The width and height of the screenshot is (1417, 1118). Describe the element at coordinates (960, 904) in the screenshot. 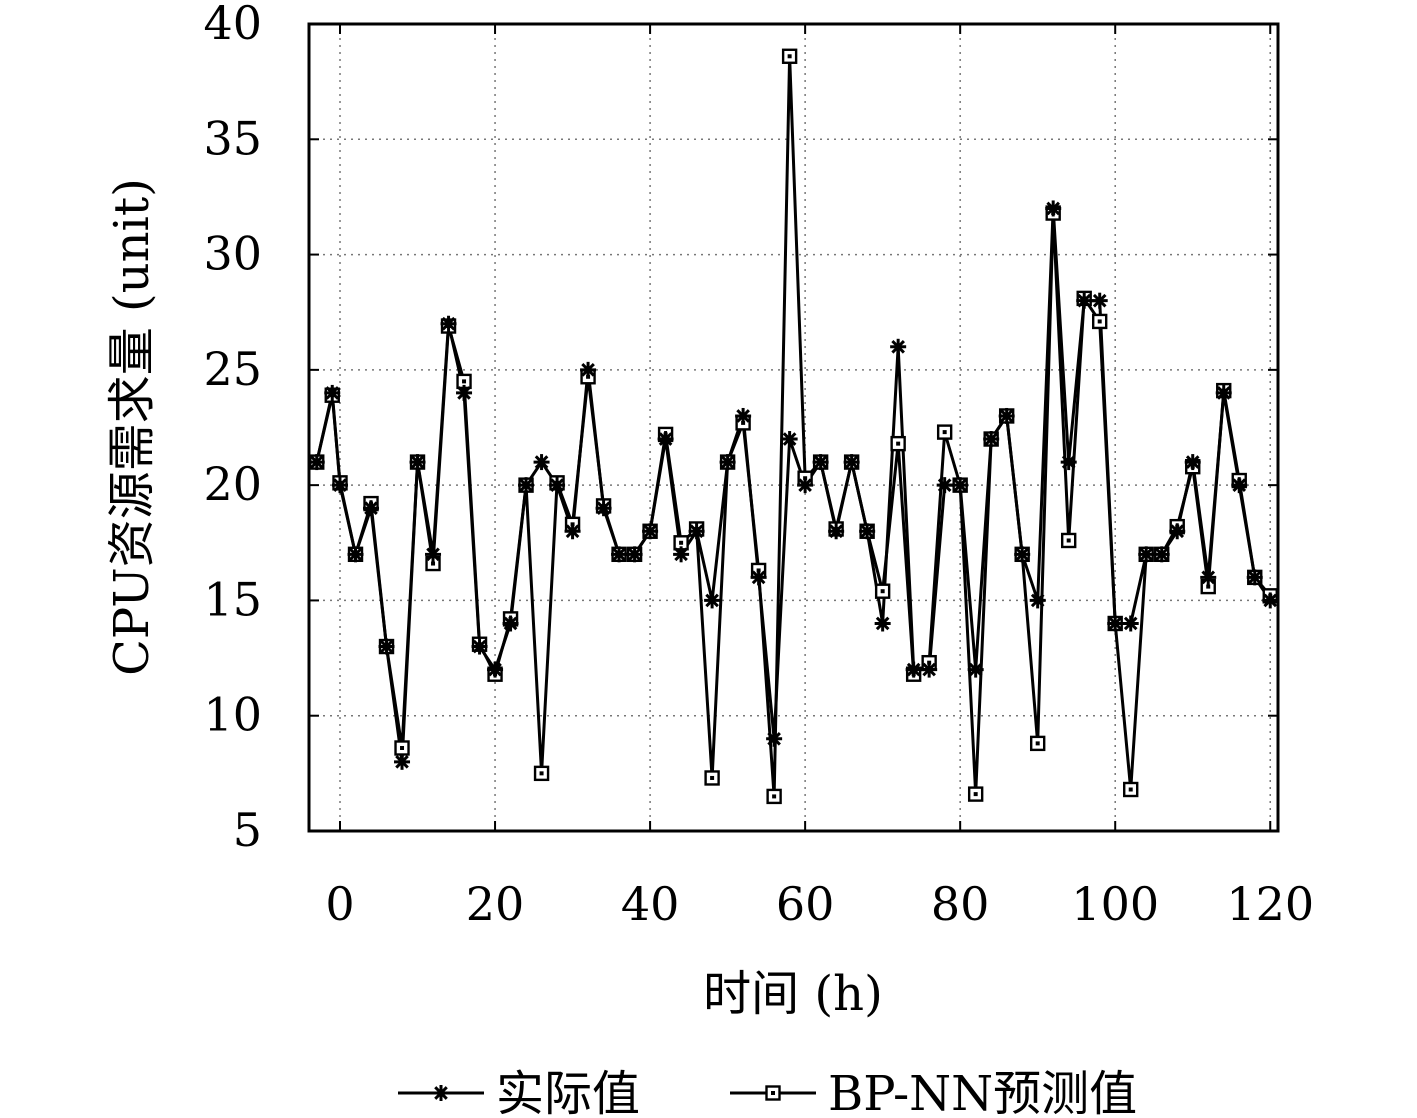

I see `x-tick-label: 80` at that location.